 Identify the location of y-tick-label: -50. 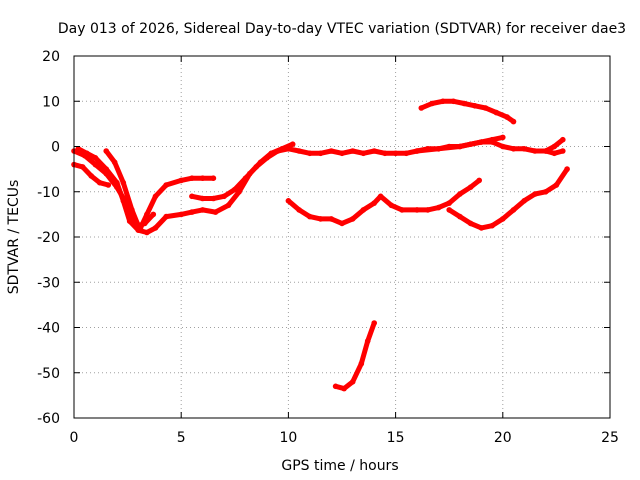
(48, 374).